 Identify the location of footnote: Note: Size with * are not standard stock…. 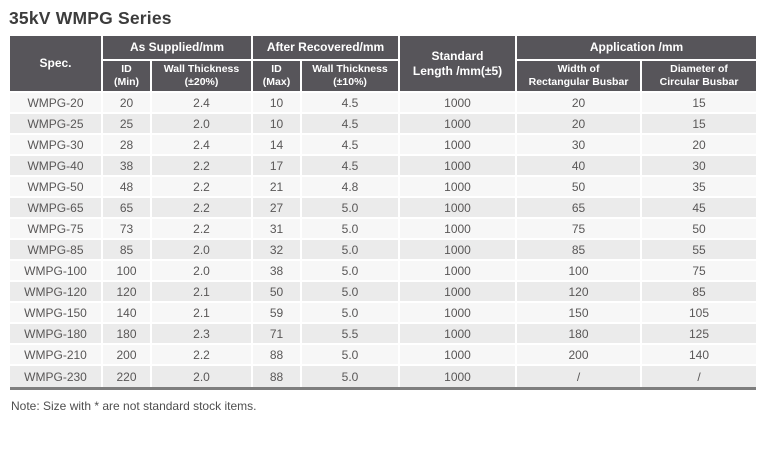
(134, 406).